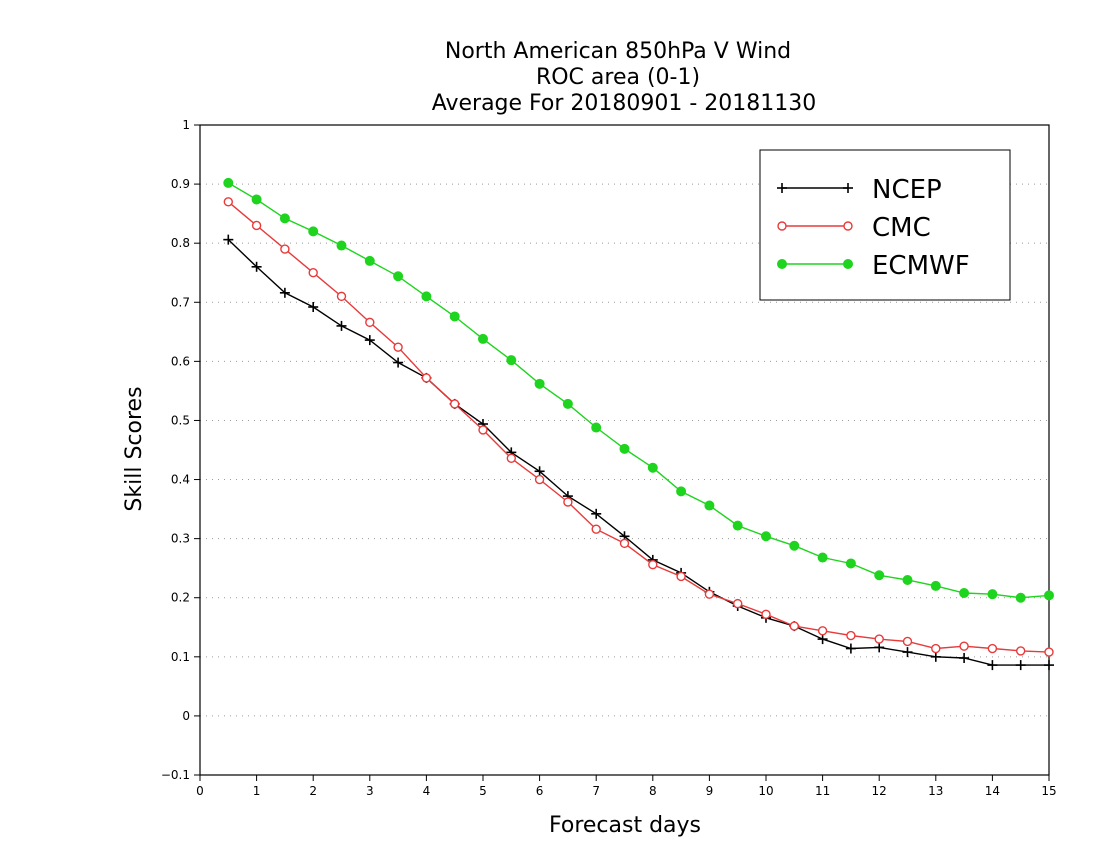 The width and height of the screenshot is (1100, 850). What do you see at coordinates (710, 791) in the screenshot?
I see `x-tick-label: 9` at bounding box center [710, 791].